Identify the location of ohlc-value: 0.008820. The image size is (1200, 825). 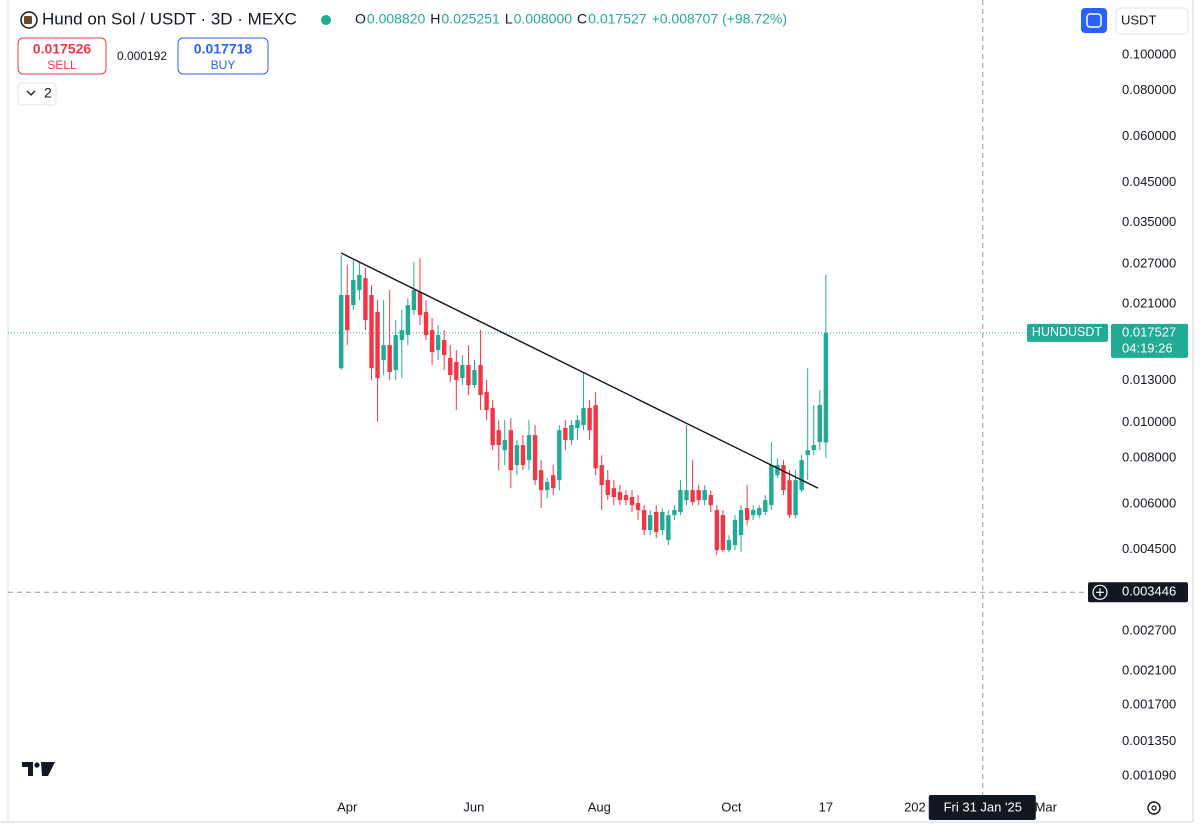
(396, 19).